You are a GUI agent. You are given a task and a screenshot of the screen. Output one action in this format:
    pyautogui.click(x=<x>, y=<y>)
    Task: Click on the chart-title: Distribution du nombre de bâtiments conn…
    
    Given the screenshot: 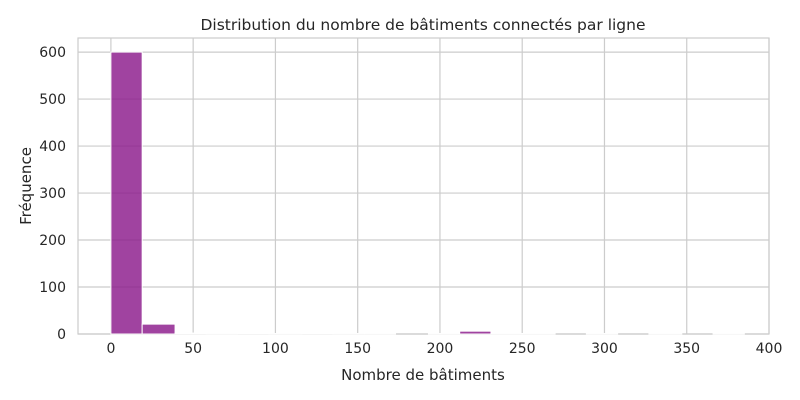 What is the action you would take?
    pyautogui.click(x=422, y=25)
    